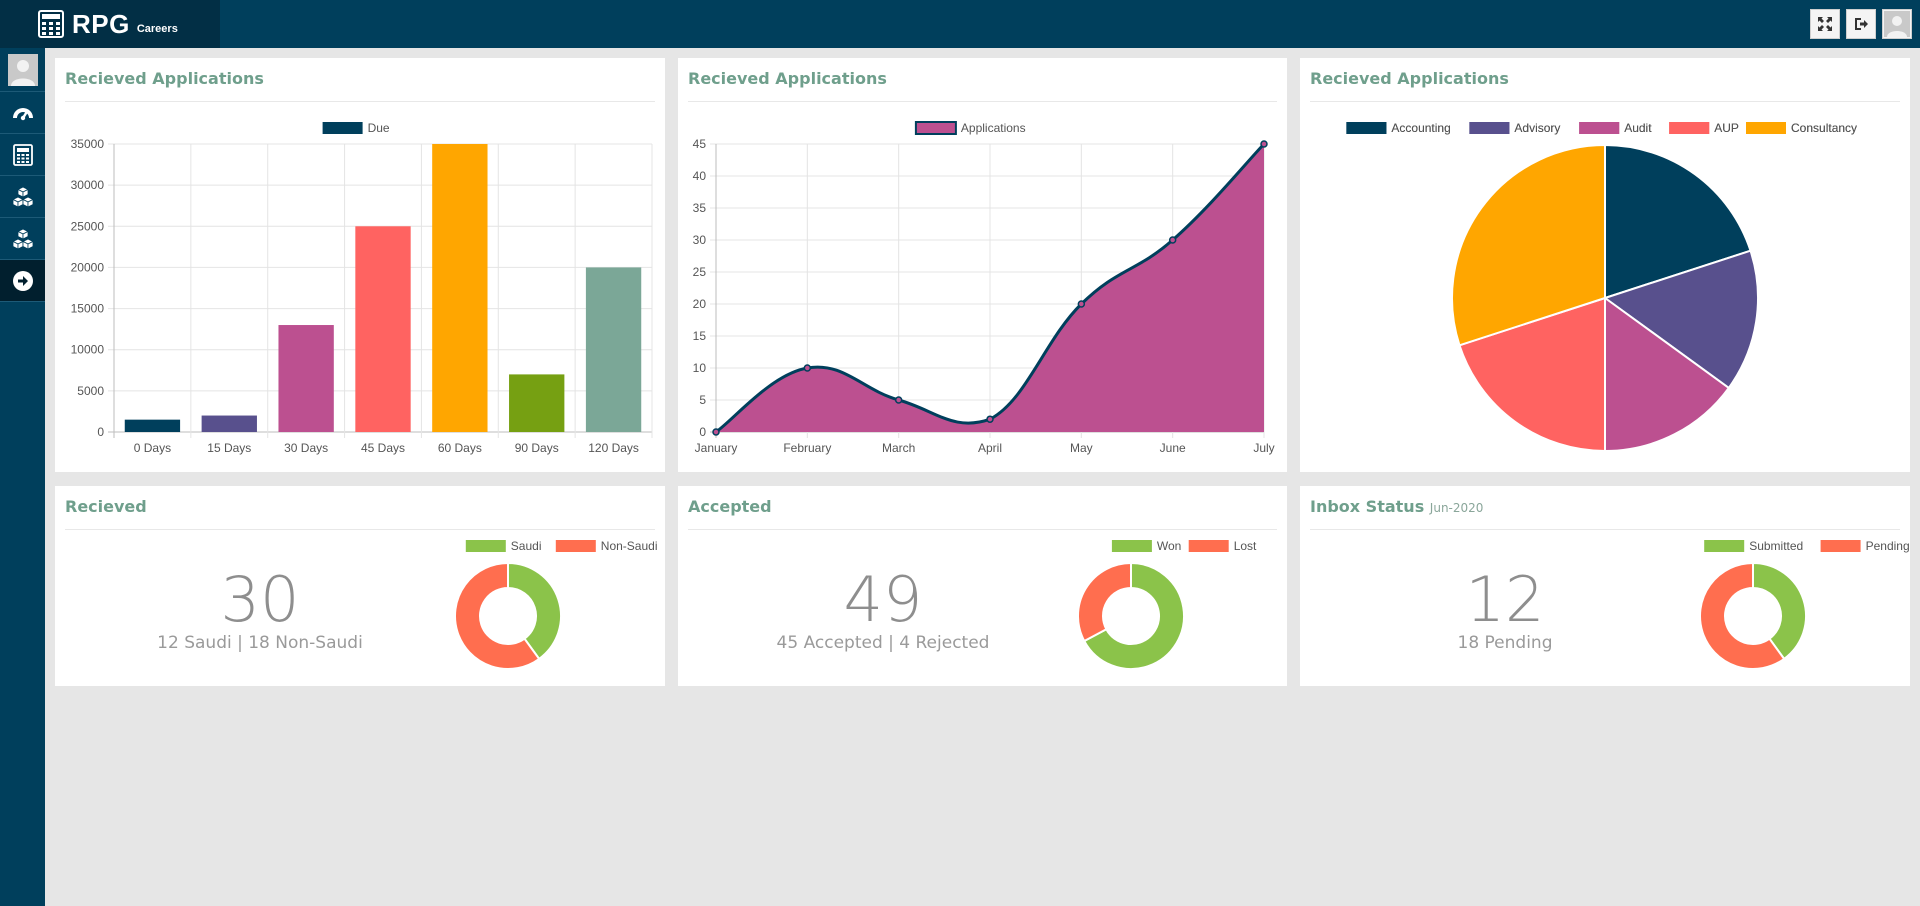 The height and width of the screenshot is (906, 1920). I want to click on fullscreen-icon, so click(1825, 24).